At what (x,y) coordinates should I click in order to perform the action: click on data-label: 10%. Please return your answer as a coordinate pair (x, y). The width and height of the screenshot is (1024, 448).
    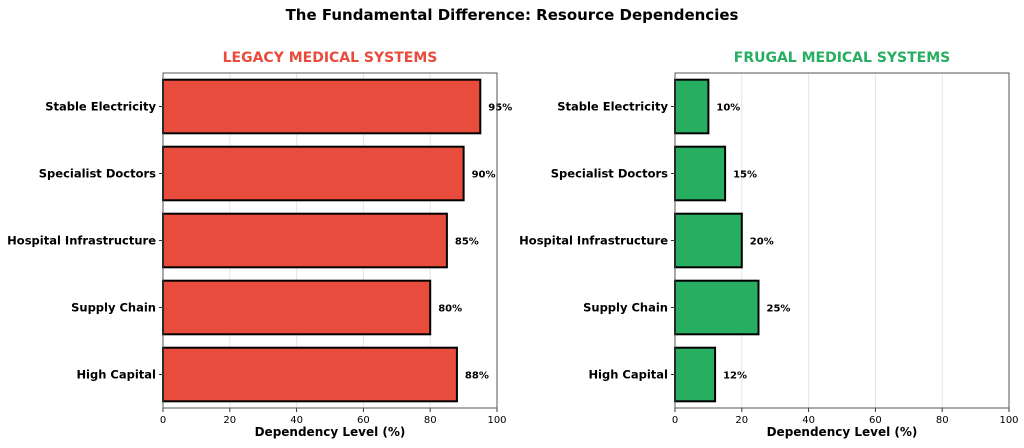
    Looking at the image, I should click on (728, 108).